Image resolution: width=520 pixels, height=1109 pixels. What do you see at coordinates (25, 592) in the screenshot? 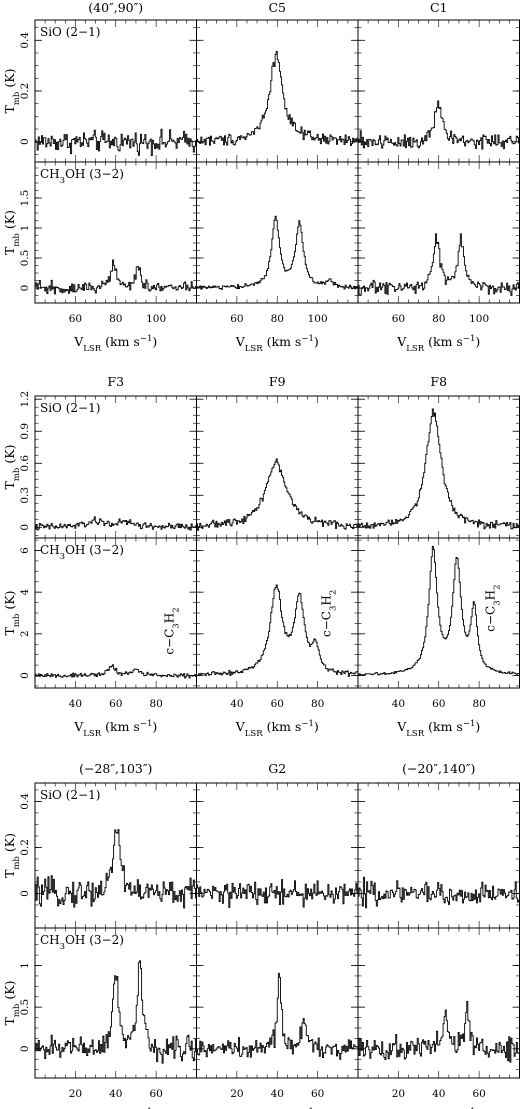
I see `y-tick-label: 4` at bounding box center [25, 592].